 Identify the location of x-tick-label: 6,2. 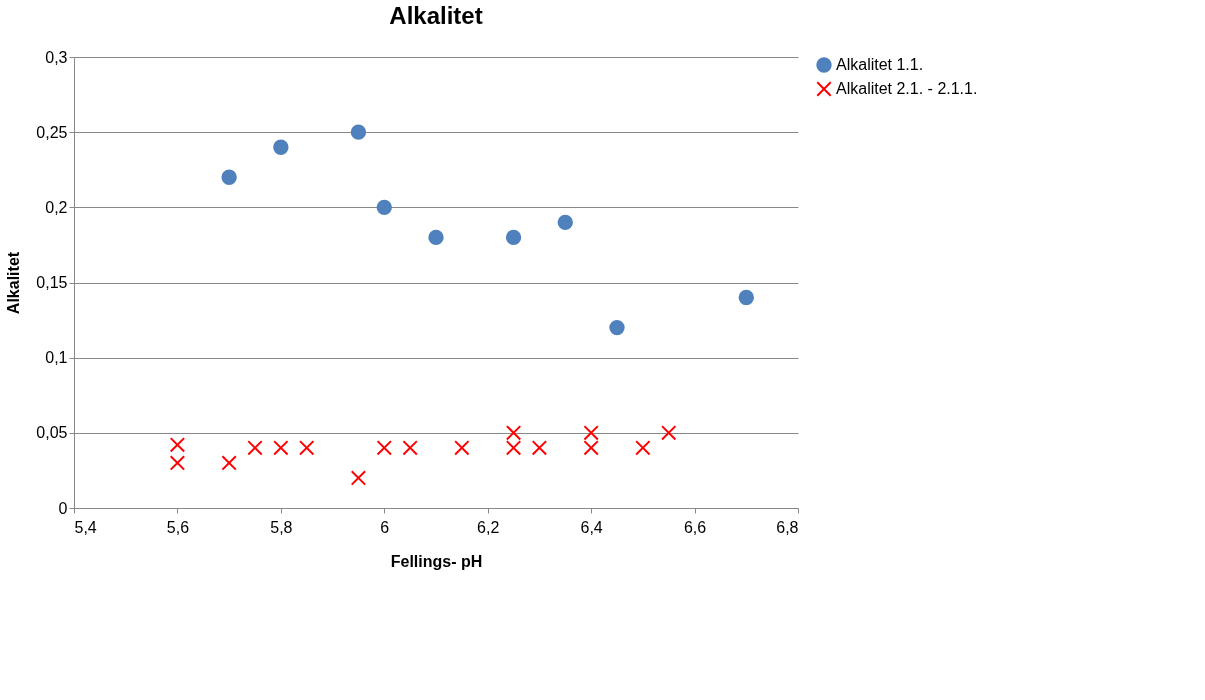
(488, 527).